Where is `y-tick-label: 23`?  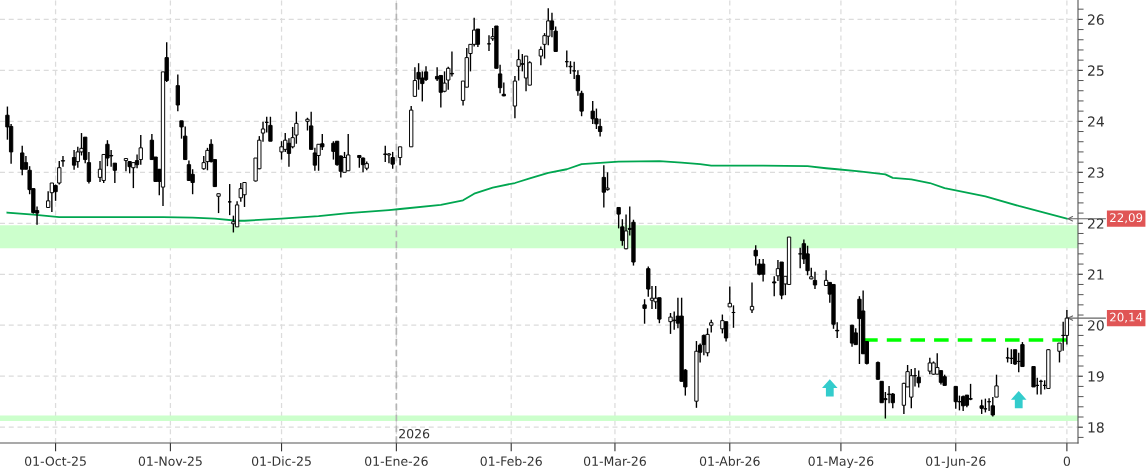 y-tick-label: 23 is located at coordinates (1096, 172).